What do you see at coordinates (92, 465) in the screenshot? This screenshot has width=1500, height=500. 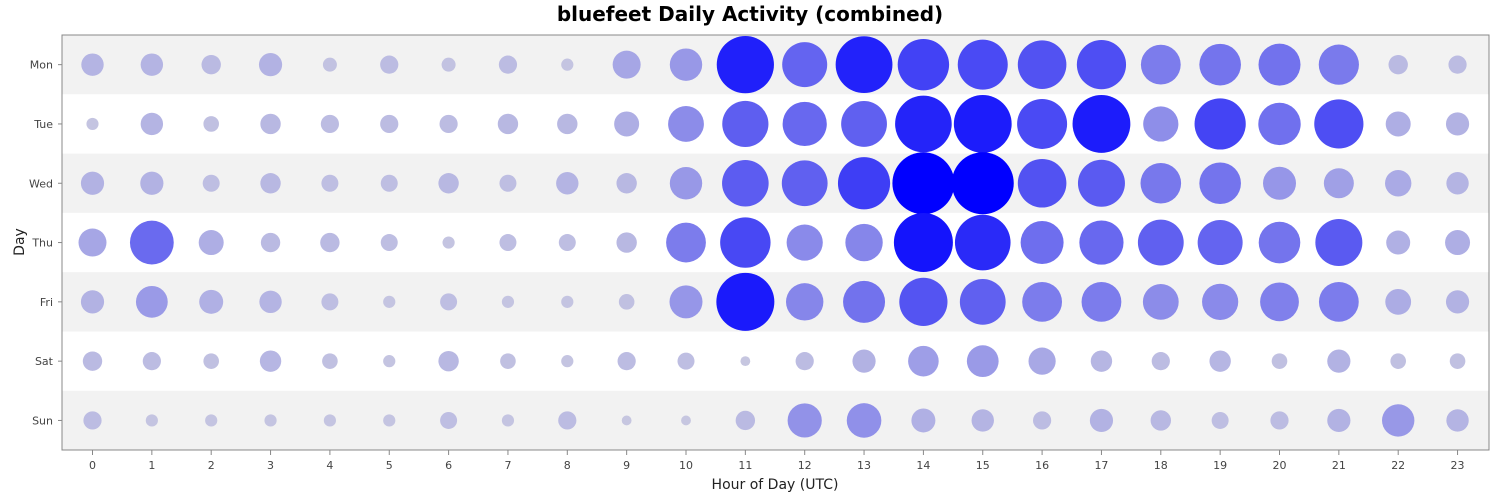 I see `x-tick-label: 0` at bounding box center [92, 465].